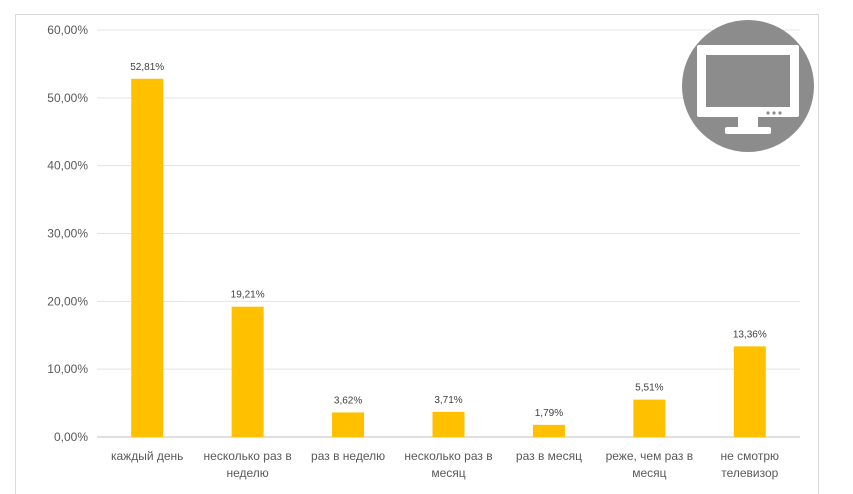  I want to click on data-label: 19,21%, so click(248, 295).